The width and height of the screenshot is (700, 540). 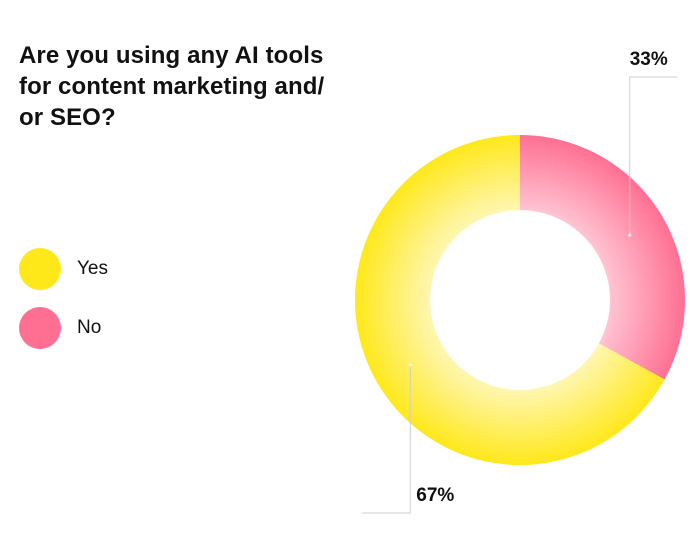 What do you see at coordinates (602, 257) in the screenshot?
I see `donut-slice-no` at bounding box center [602, 257].